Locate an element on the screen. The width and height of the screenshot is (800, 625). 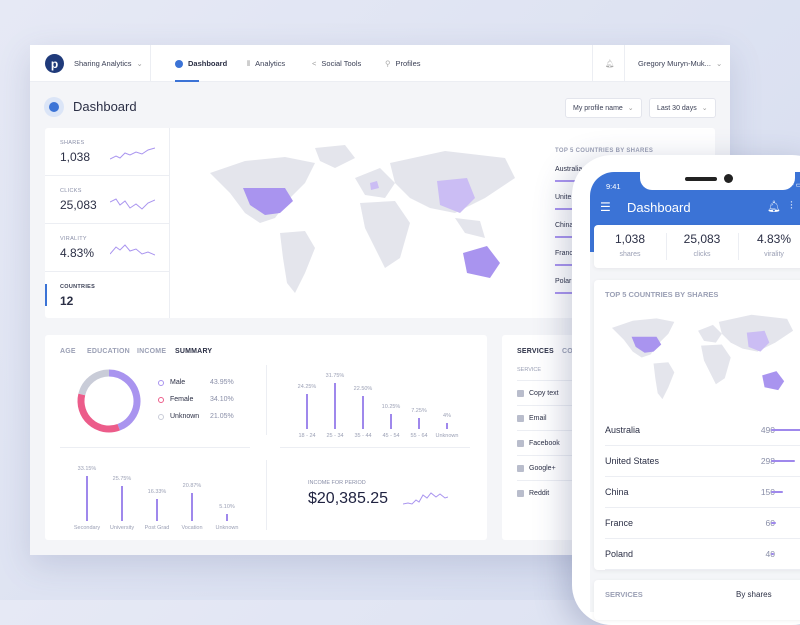
menu-icon: ☰ is located at coordinates (605, 207).